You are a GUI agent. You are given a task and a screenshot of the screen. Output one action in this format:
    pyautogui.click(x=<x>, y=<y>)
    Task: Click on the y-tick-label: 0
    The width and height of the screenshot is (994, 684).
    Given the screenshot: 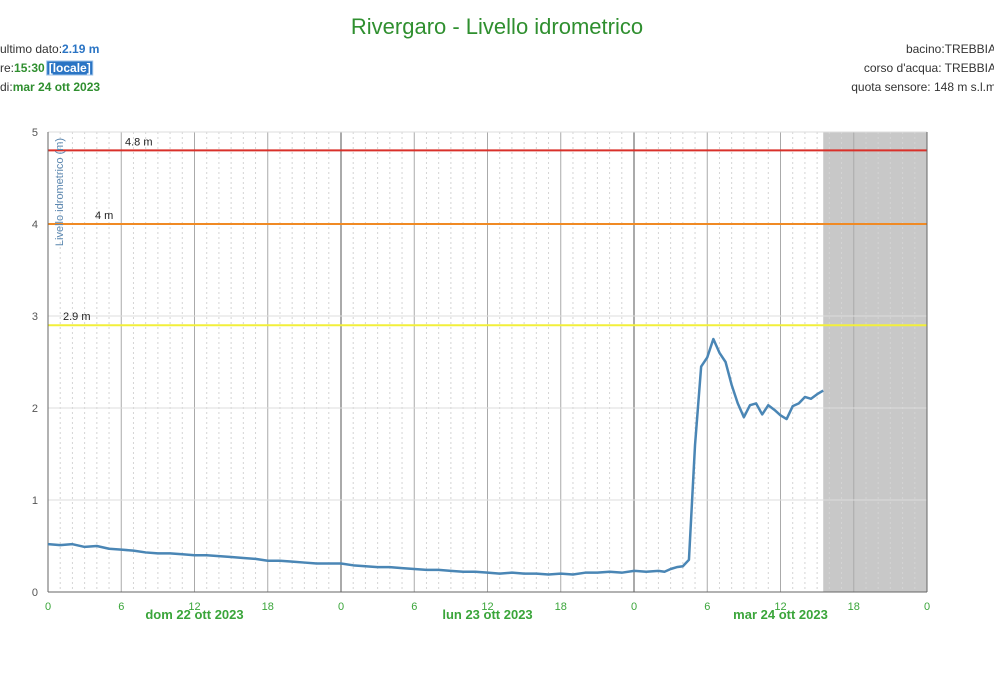 What is the action you would take?
    pyautogui.click(x=35, y=593)
    